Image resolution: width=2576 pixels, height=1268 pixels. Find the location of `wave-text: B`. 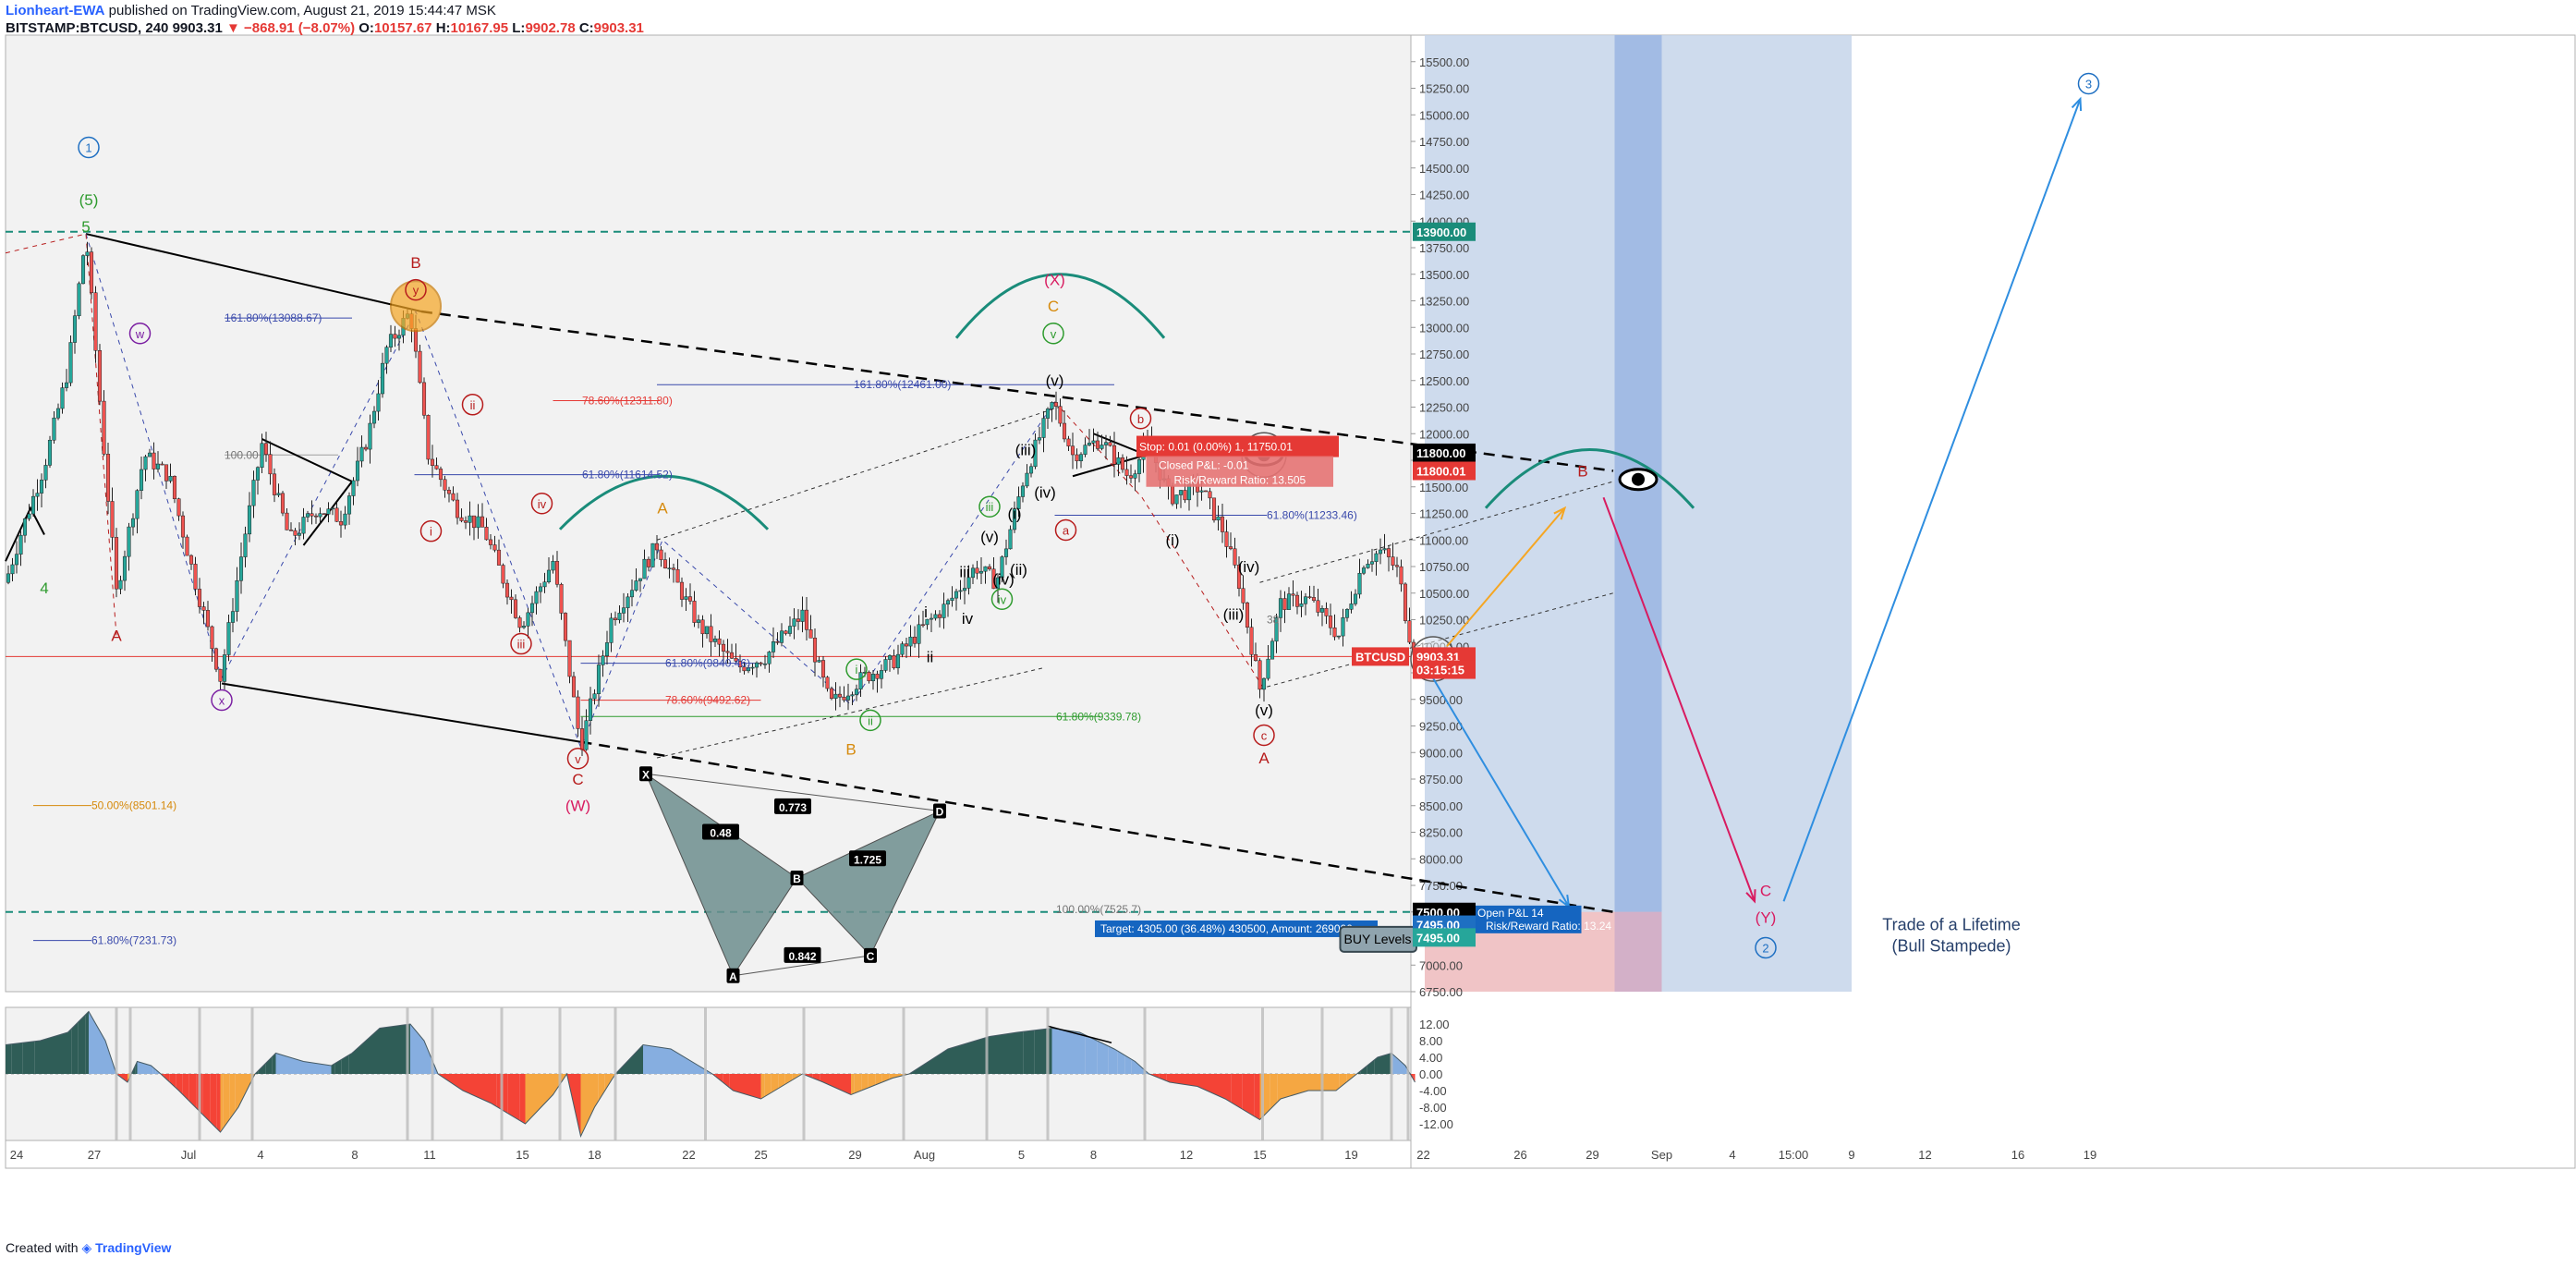

wave-text: B is located at coordinates (415, 263).